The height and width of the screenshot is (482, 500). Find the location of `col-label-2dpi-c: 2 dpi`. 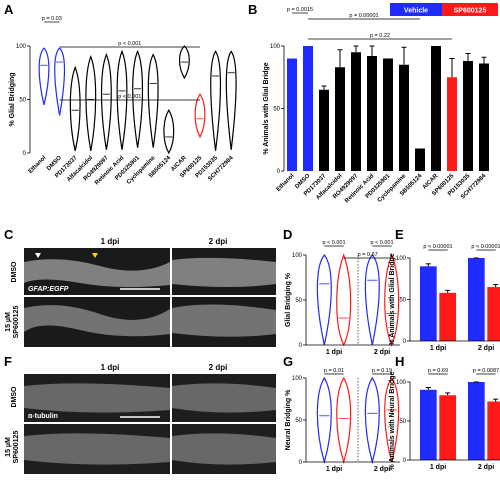

col-label-2dpi-c: 2 dpi is located at coordinates (218, 241).